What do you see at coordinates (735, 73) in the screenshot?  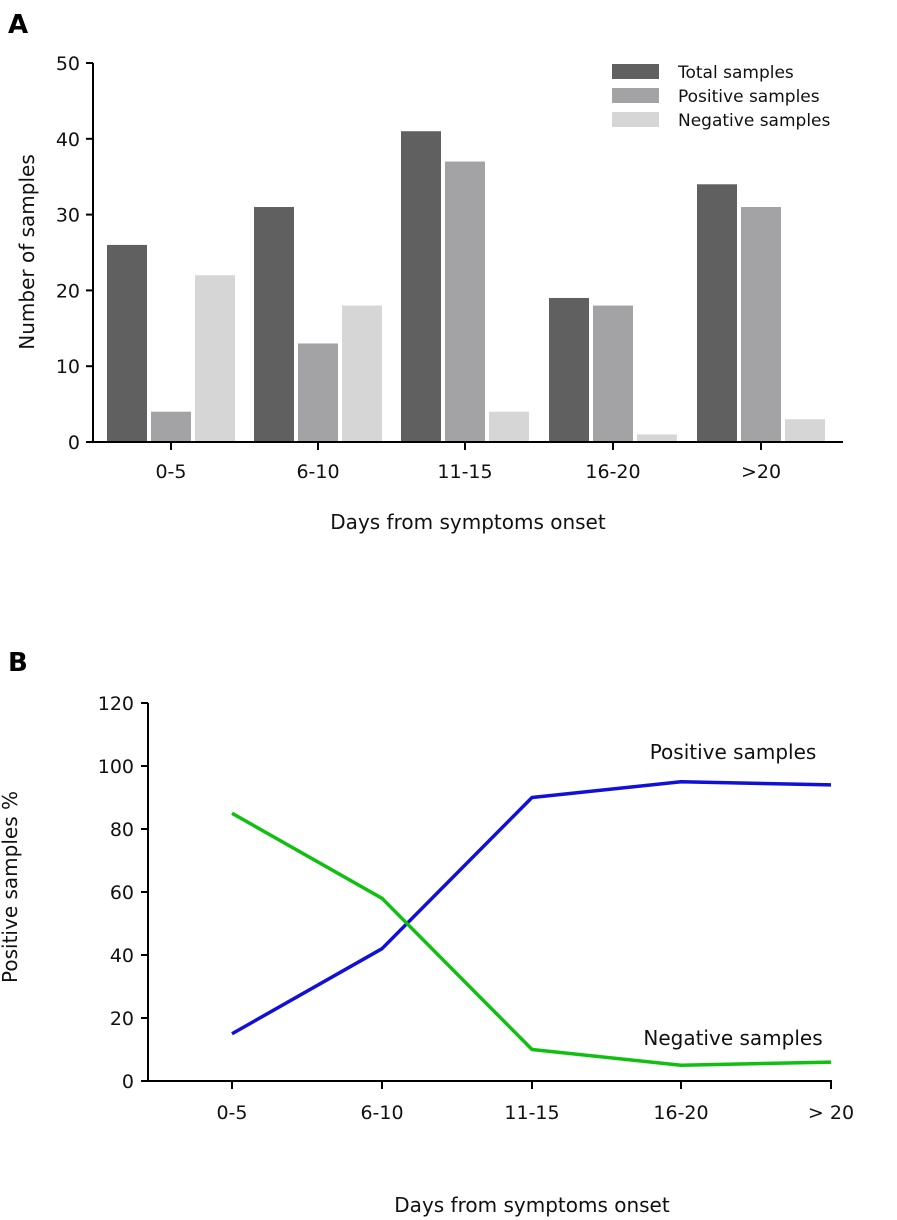 I see `legend-label-total-samples: Total samples` at bounding box center [735, 73].